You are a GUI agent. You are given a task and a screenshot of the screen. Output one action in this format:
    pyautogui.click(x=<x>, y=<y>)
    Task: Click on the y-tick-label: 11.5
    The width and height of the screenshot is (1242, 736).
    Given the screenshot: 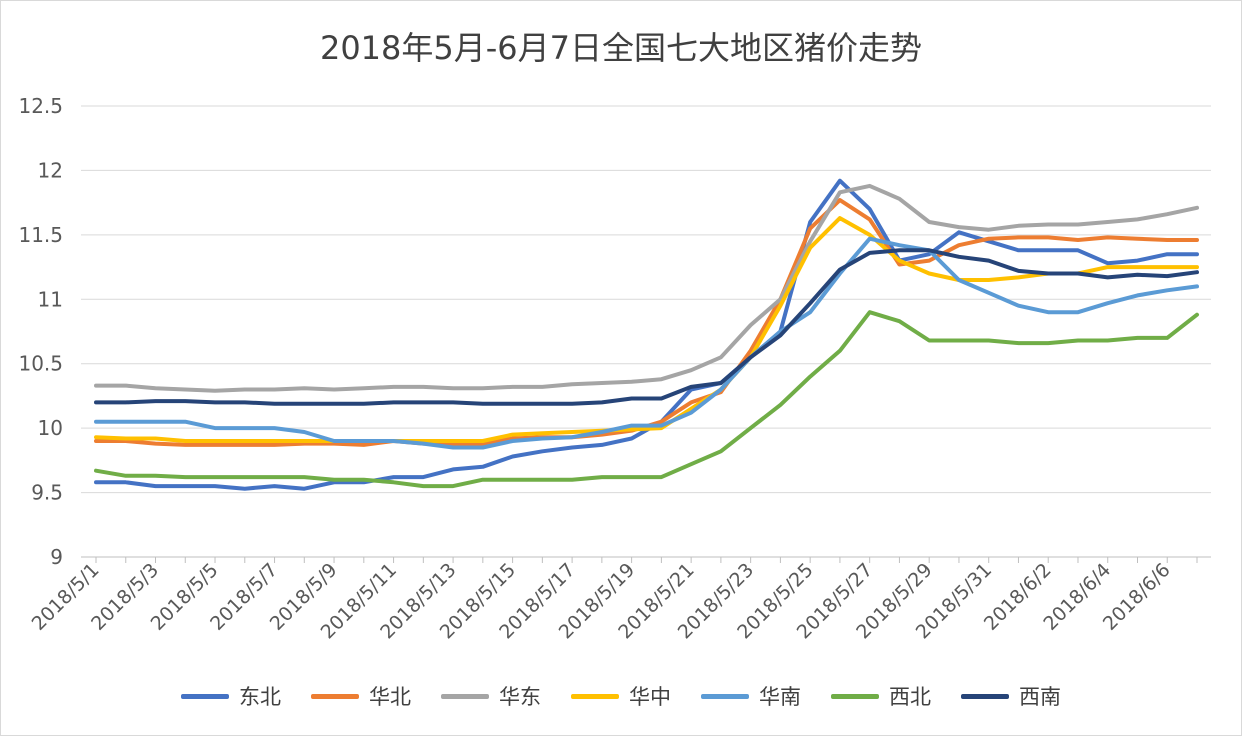 What is the action you would take?
    pyautogui.click(x=40, y=235)
    